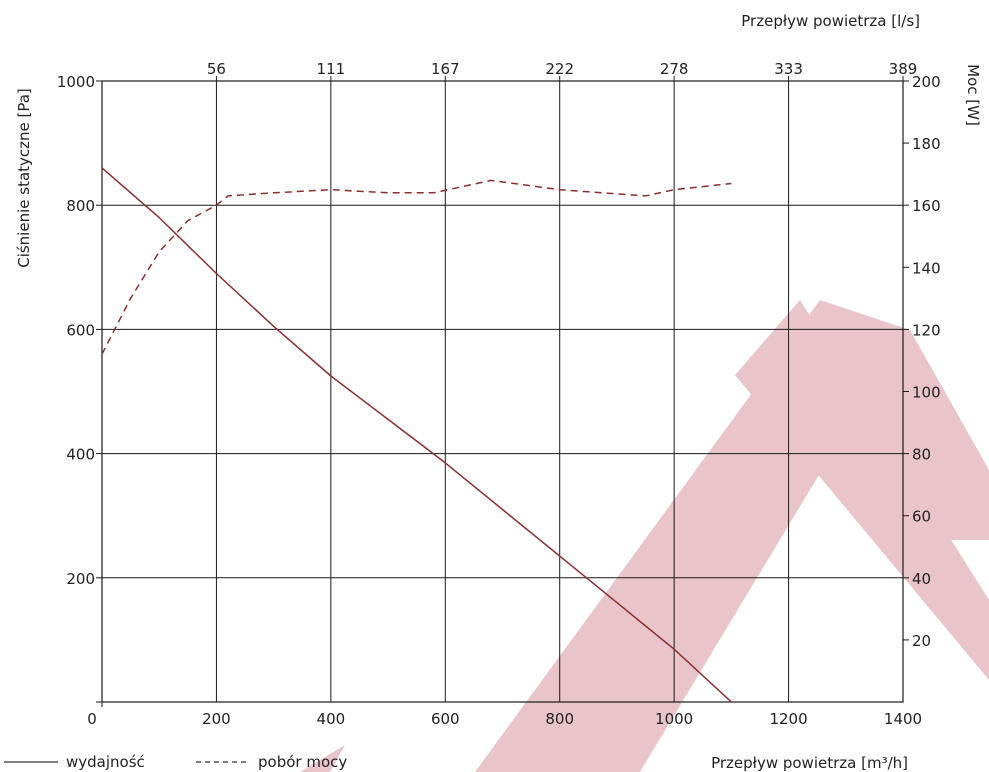 The image size is (989, 772). I want to click on legend-label-pobor-mocy: pobór mocy, so click(302, 762).